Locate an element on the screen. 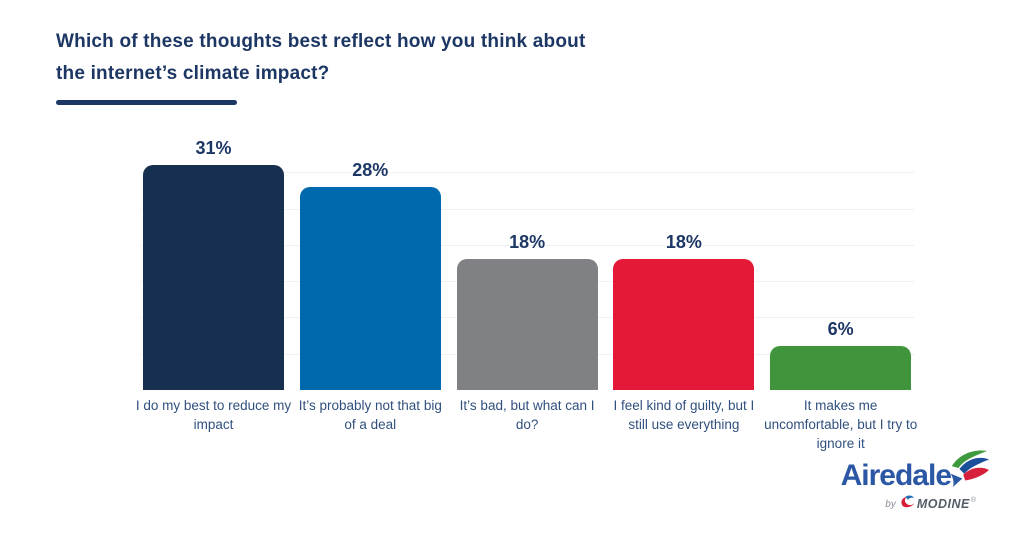 The width and height of the screenshot is (1024, 536). title-underline-rule is located at coordinates (146, 102).